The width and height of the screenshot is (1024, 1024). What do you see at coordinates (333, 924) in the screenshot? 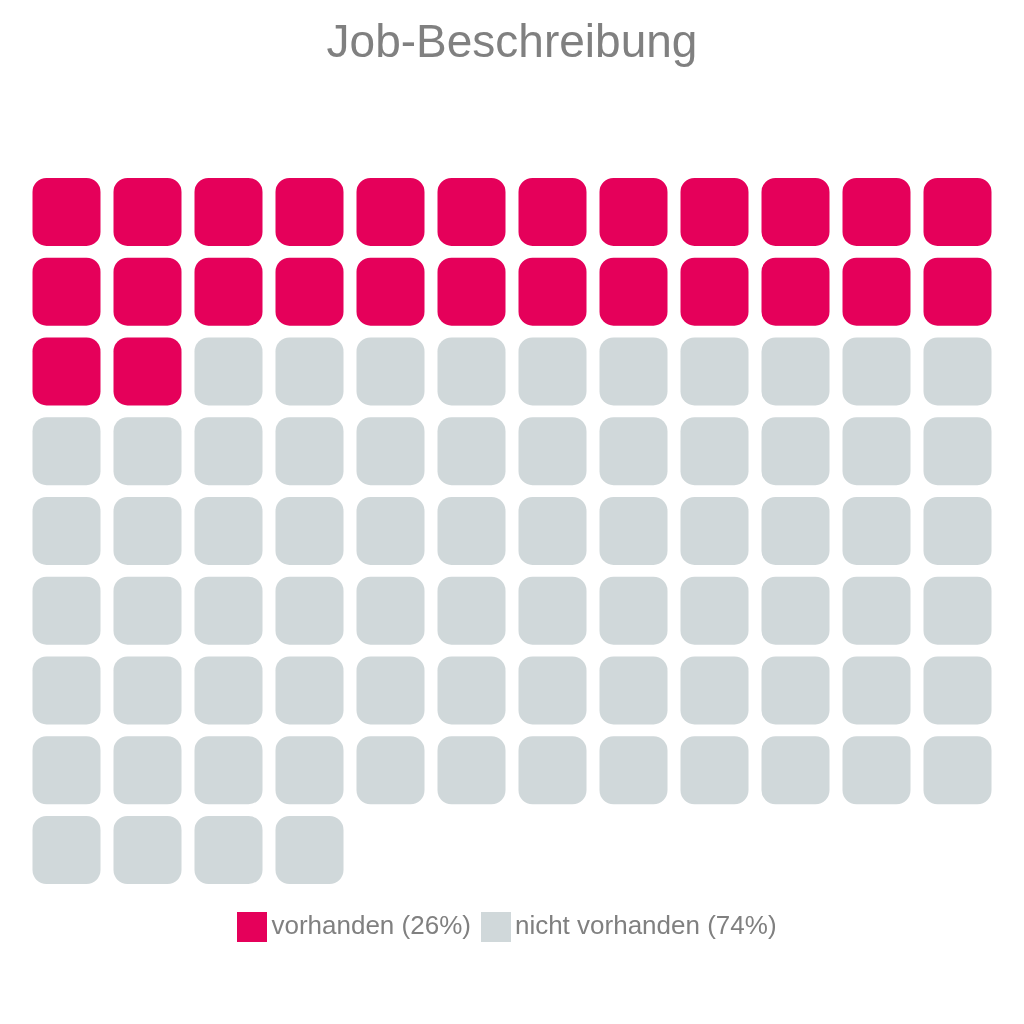
I see `legend-label: vorhanden` at bounding box center [333, 924].